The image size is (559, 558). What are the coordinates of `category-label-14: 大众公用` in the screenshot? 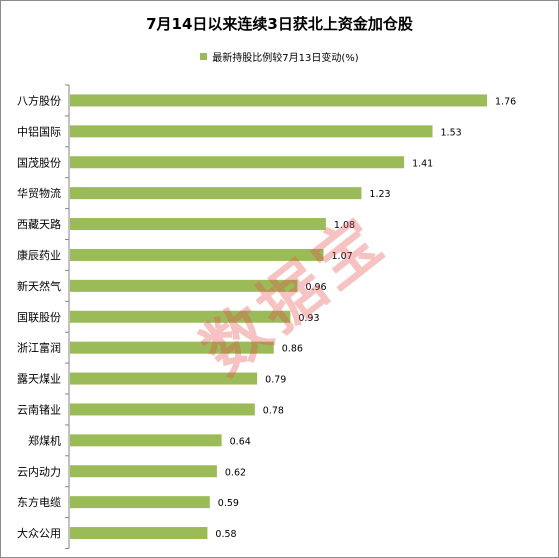 It's located at (39, 533).